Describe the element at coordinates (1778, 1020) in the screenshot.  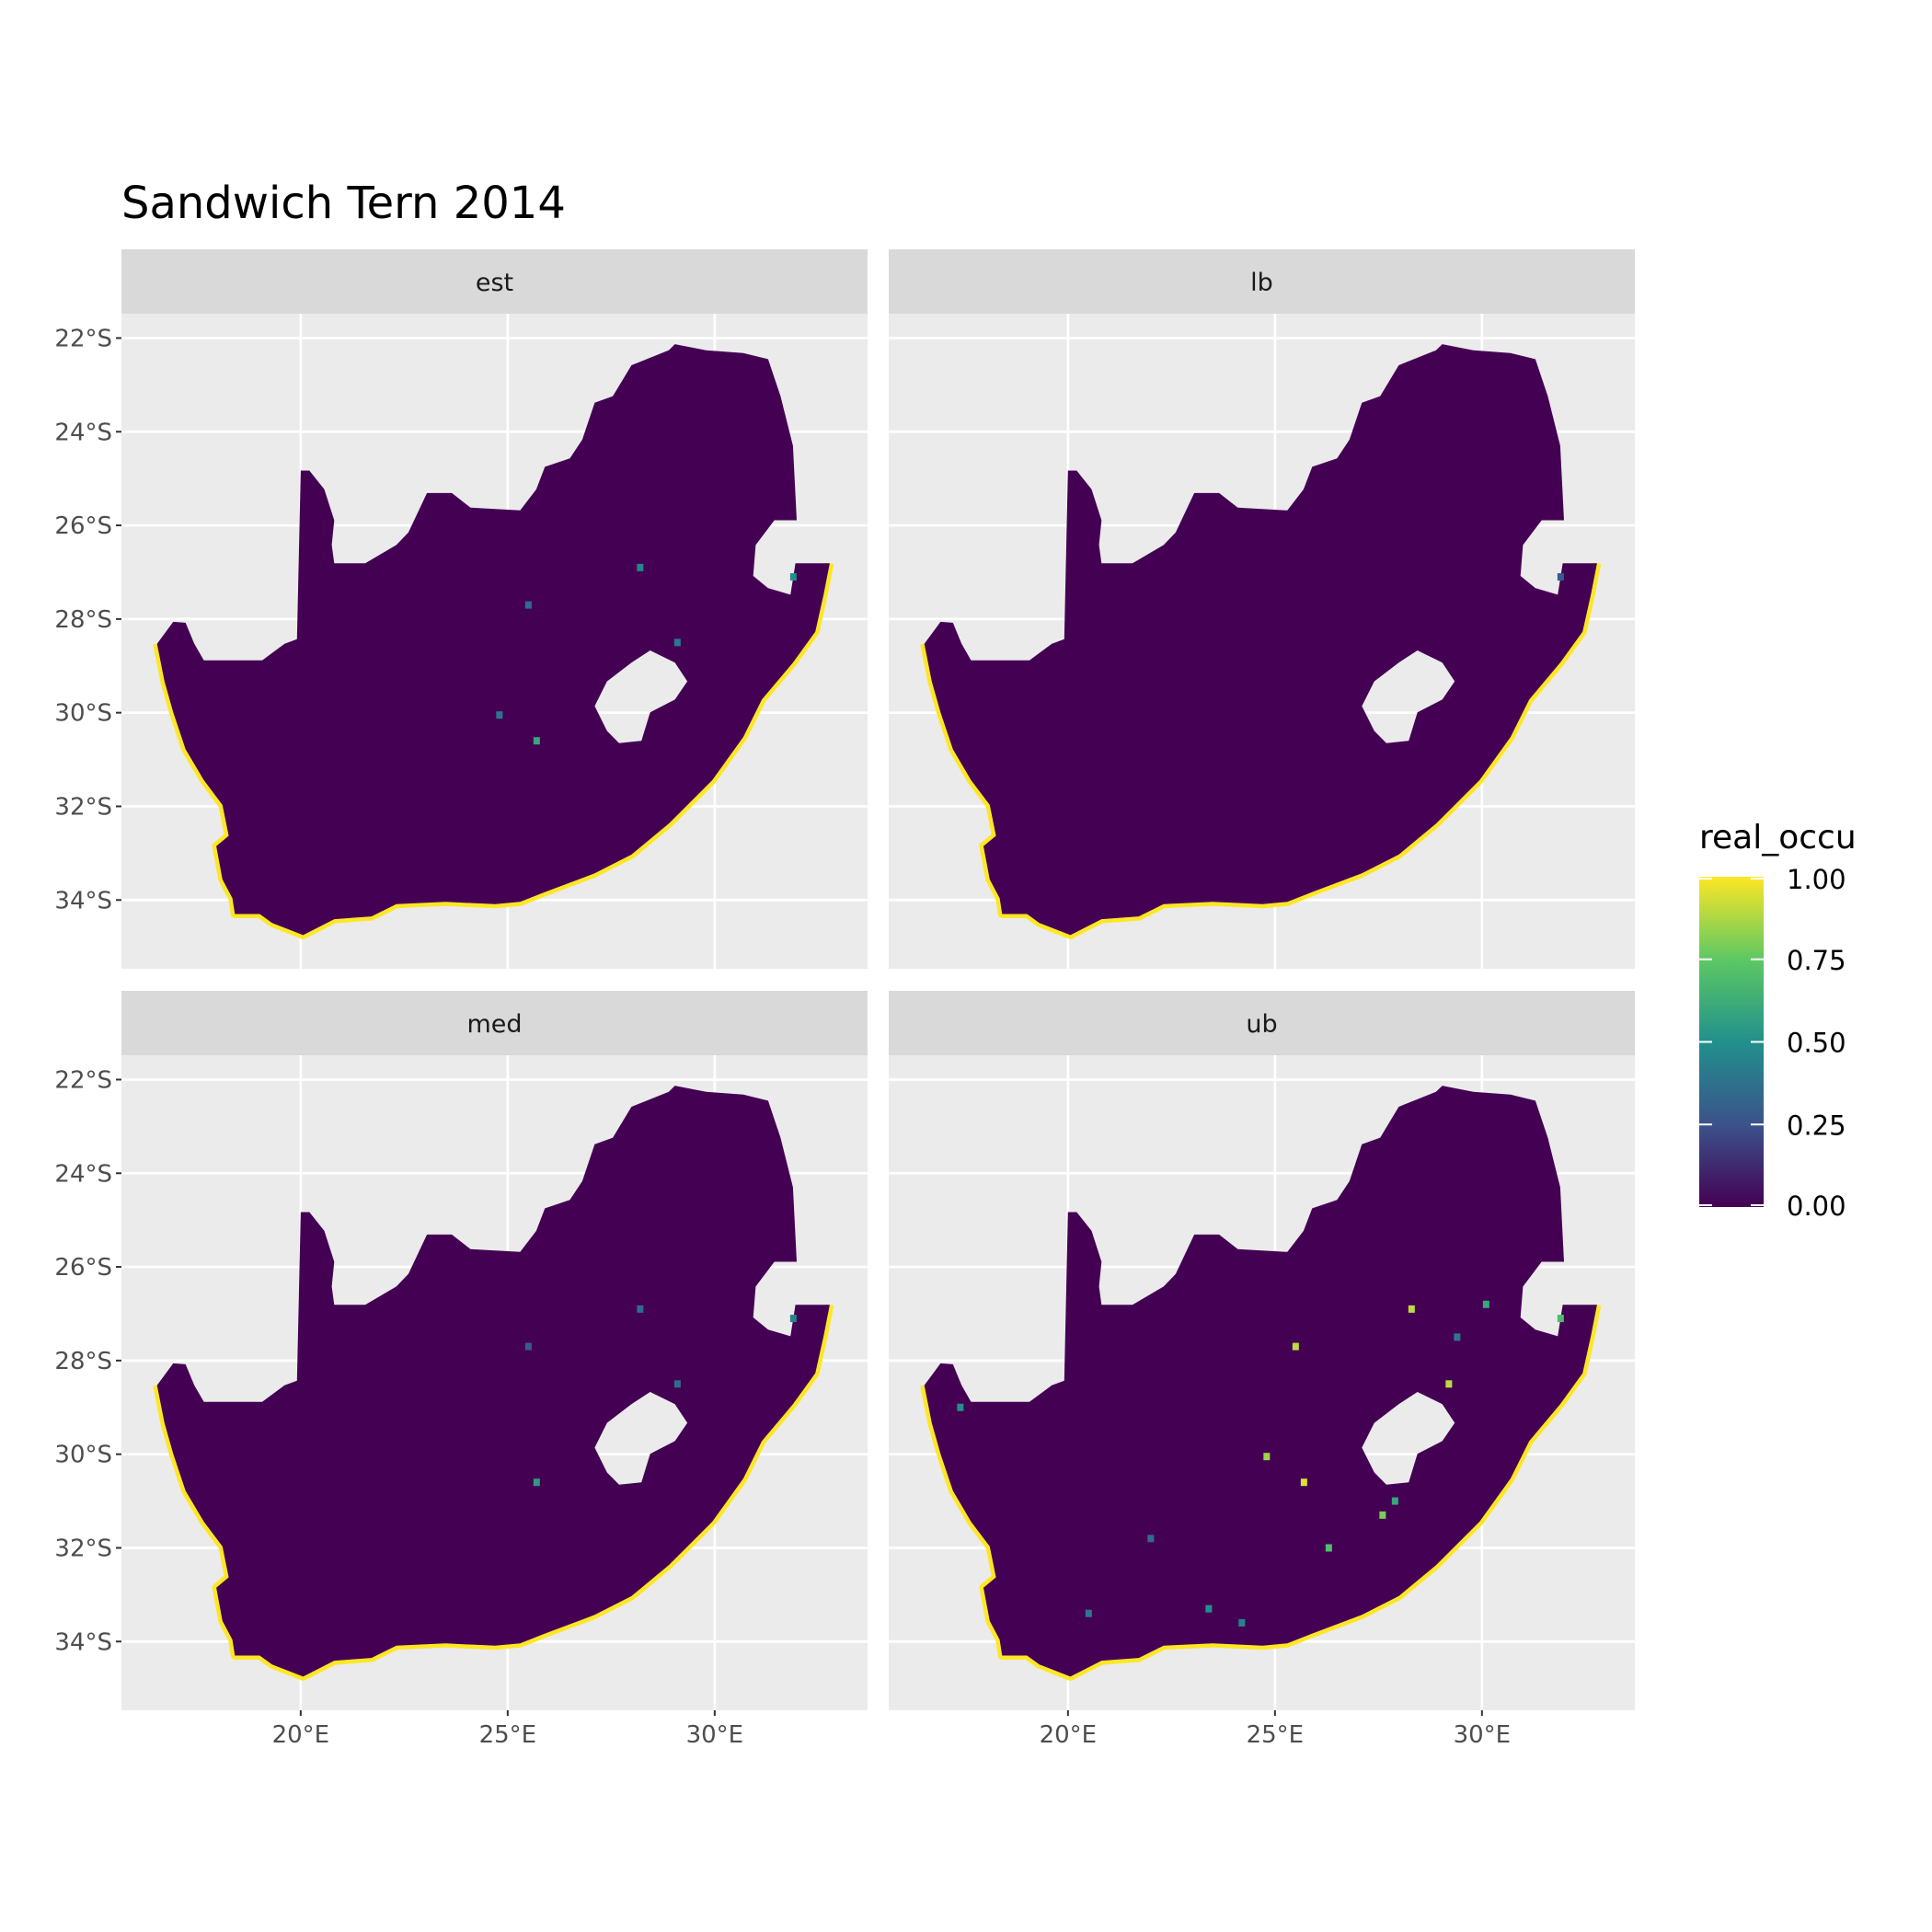
I see `color-legend: real_occu 1.00 0.75 0.50 0.25 0.00` at that location.